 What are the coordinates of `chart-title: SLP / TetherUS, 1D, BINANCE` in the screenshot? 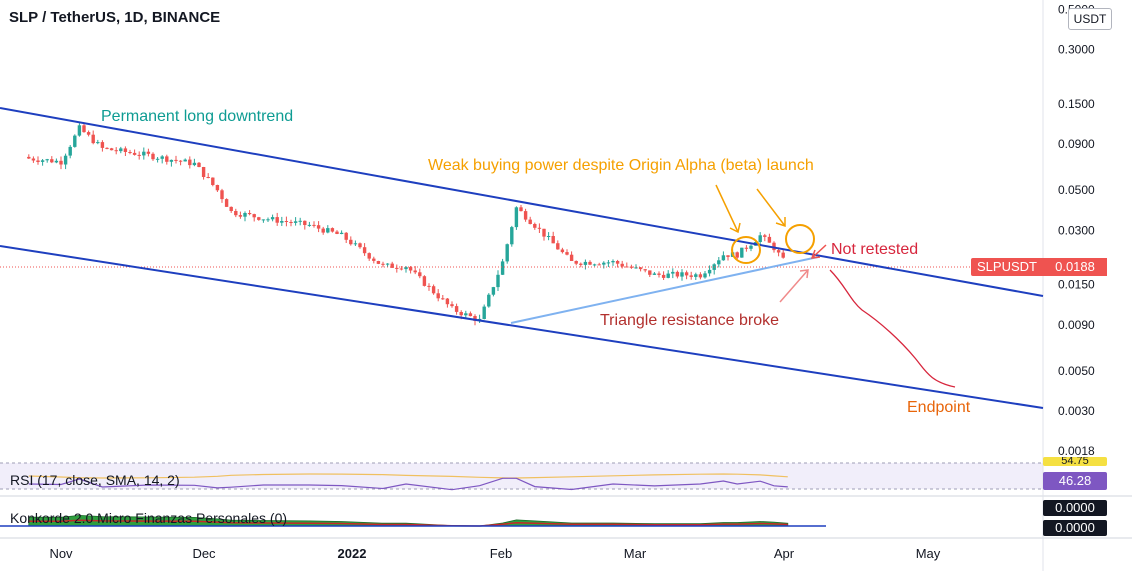 It's located at (115, 17).